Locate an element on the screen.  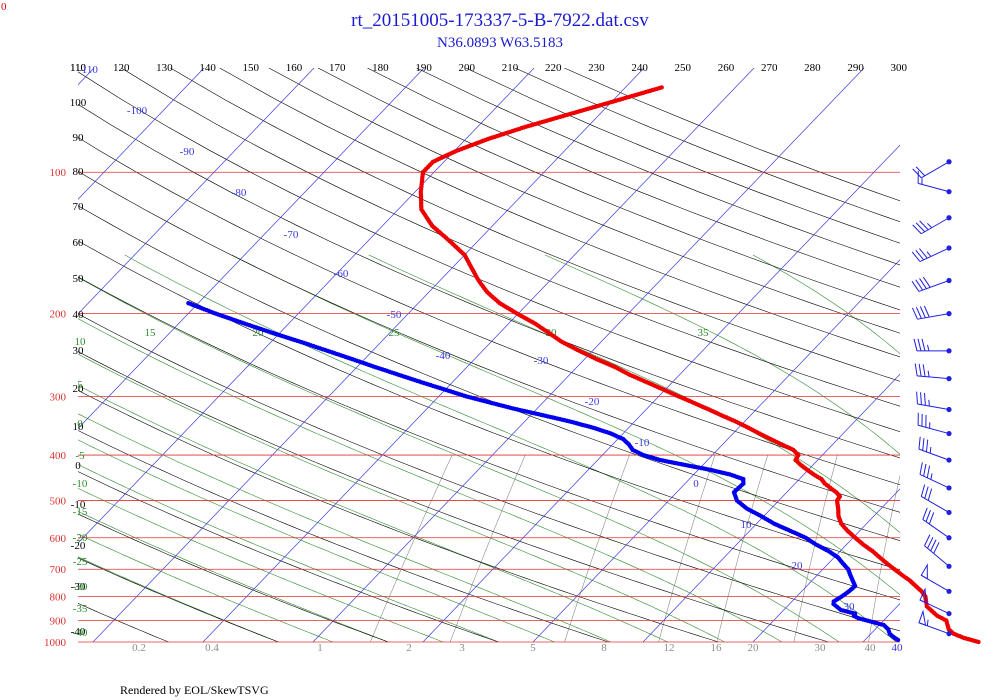
moist-adiabat-label: 15 is located at coordinates (151, 333).